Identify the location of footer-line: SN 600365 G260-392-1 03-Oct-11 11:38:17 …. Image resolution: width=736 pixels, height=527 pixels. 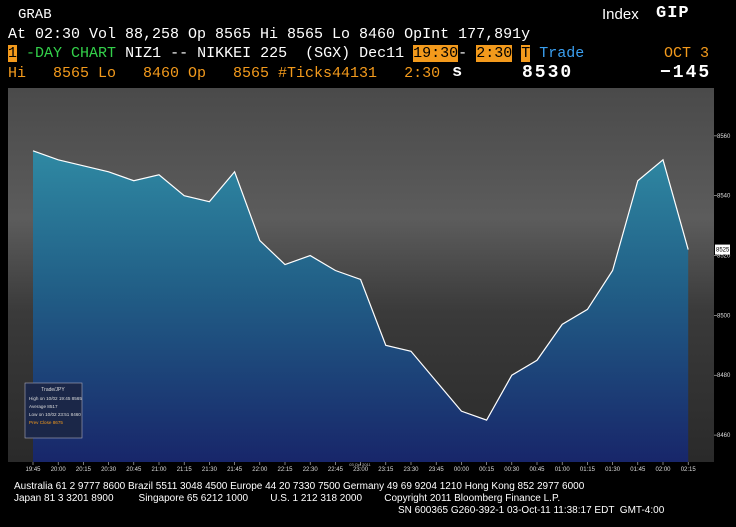
(531, 510).